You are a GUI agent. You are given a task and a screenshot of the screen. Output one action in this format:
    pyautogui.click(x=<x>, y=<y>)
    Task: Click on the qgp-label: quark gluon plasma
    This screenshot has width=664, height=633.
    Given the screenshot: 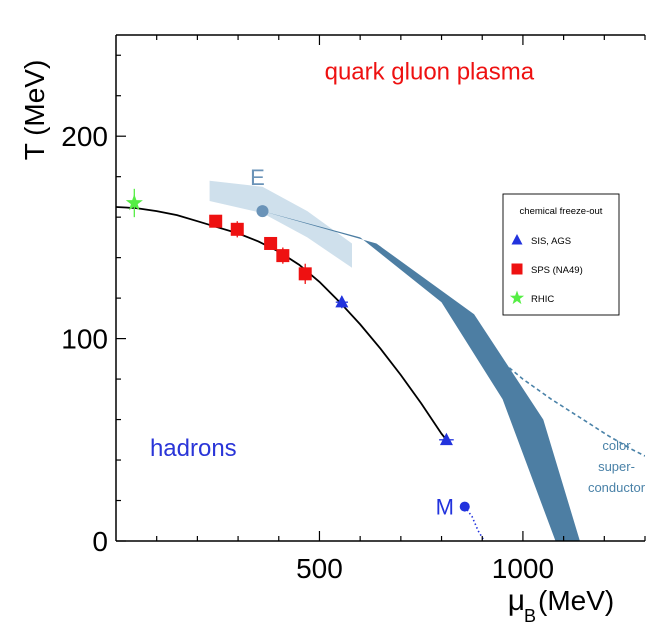 What is the action you would take?
    pyautogui.click(x=430, y=72)
    